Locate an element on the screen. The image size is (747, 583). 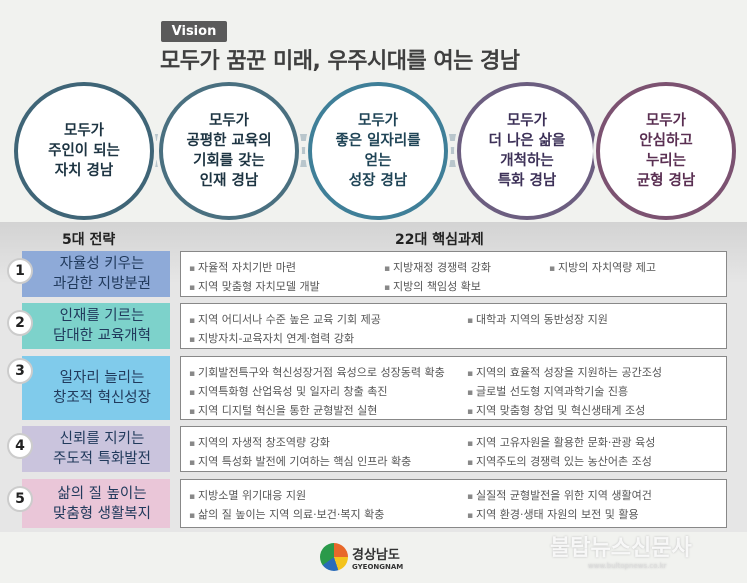
task-item: 대학과 지역의 동반성장 지원 is located at coordinates (537, 319).